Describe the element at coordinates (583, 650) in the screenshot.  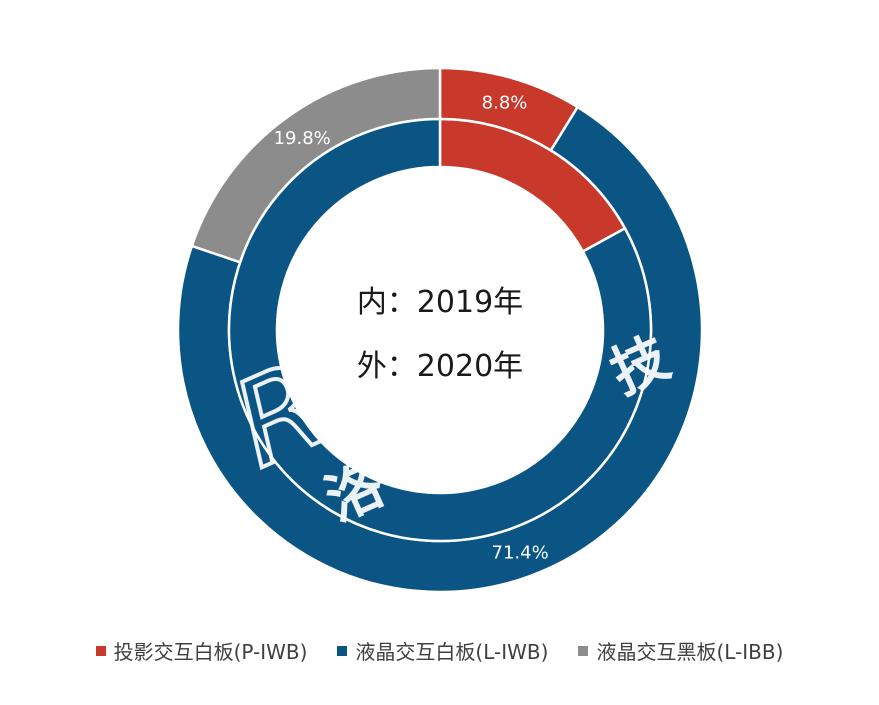
I see `legend-swatch-l-ibb` at that location.